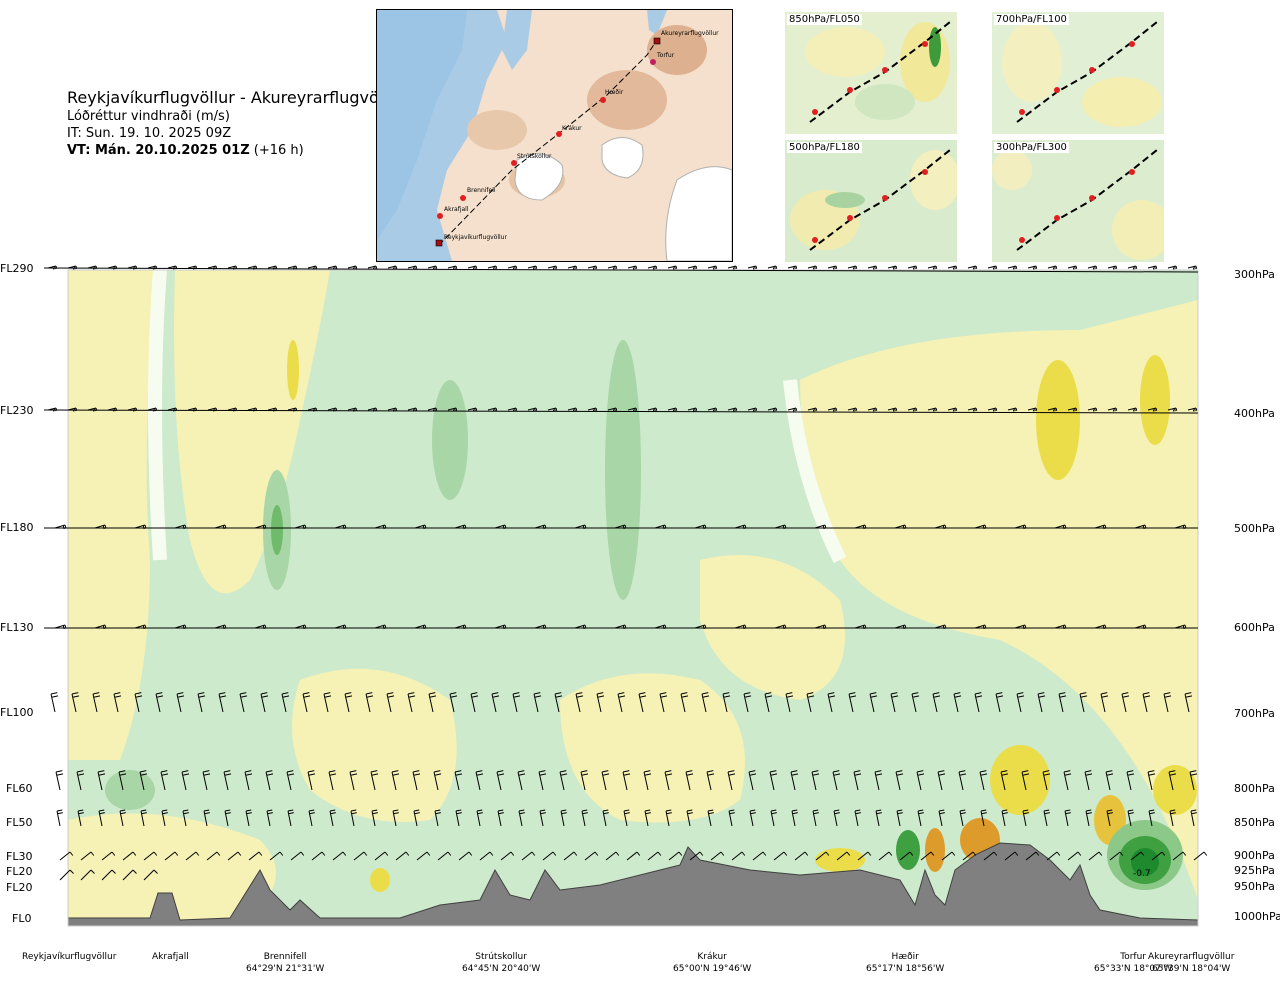 The width and height of the screenshot is (1280, 981). I want to click on p-label-950: 950hPa, so click(1254, 886).